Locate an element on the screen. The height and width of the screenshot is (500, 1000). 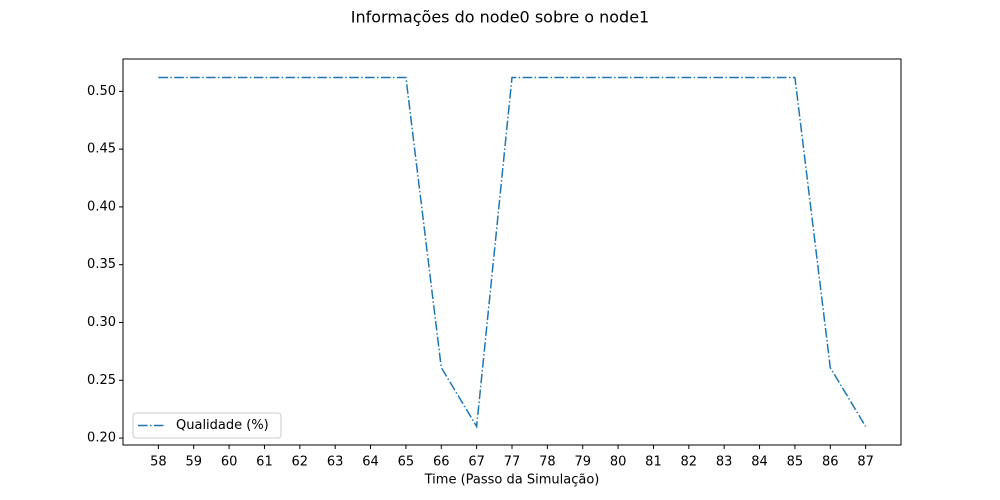
x-tick-label: 80 is located at coordinates (618, 462).